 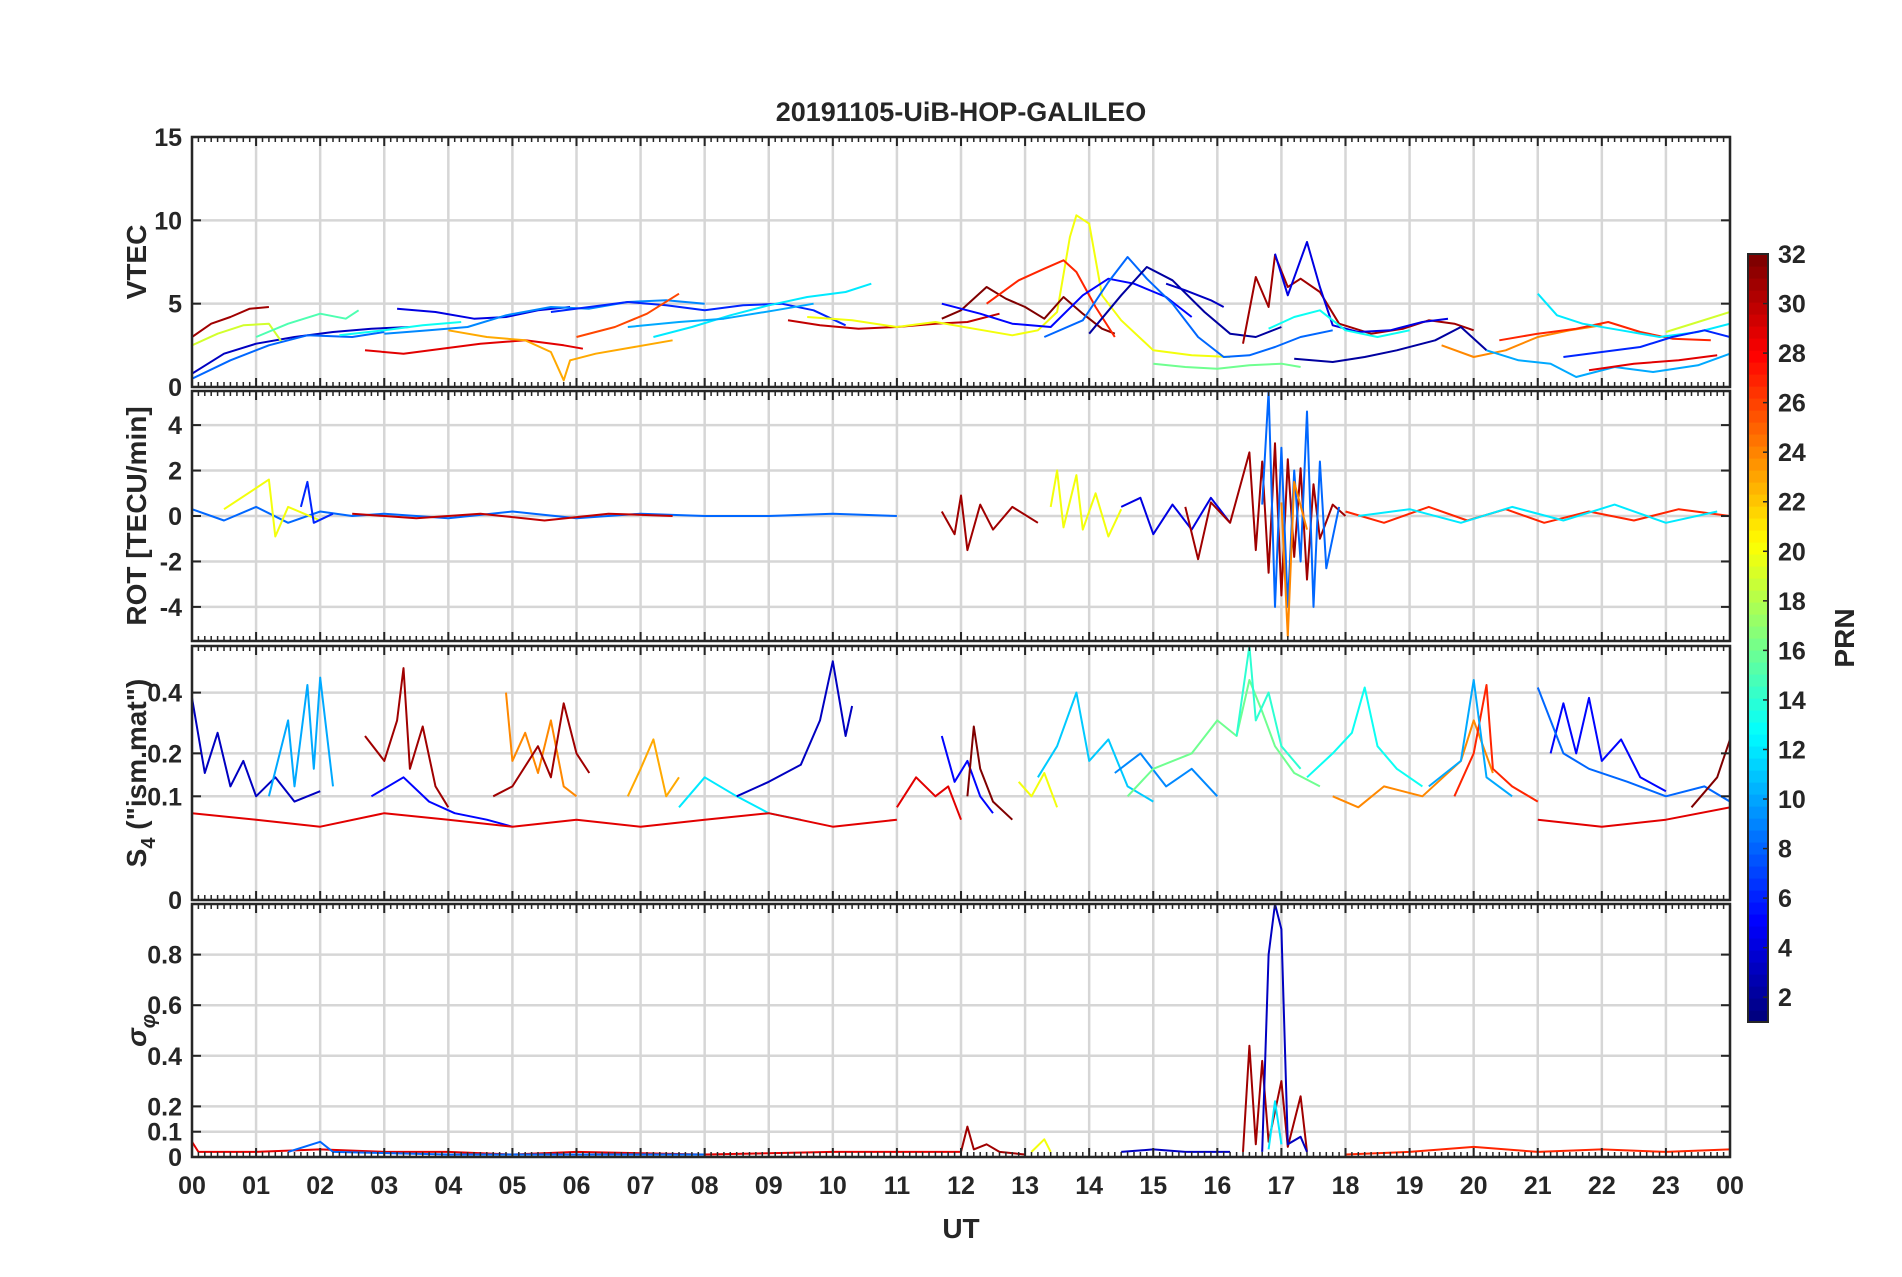 I want to click on colorbar-tick-label: 2, so click(x=1785, y=998).